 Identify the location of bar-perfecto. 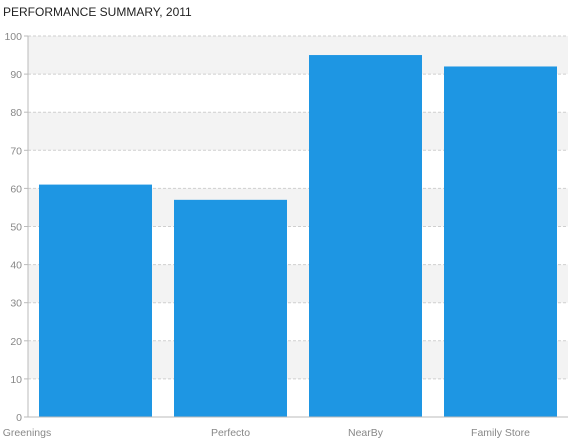
(230, 308).